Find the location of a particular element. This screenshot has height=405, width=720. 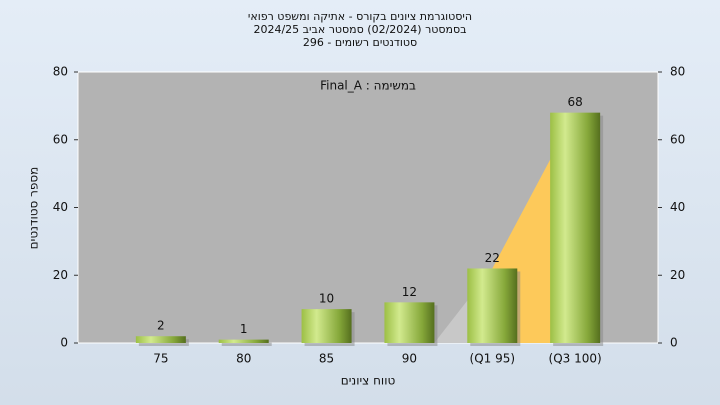

annotation: במשימה : Final_A is located at coordinates (368, 86).